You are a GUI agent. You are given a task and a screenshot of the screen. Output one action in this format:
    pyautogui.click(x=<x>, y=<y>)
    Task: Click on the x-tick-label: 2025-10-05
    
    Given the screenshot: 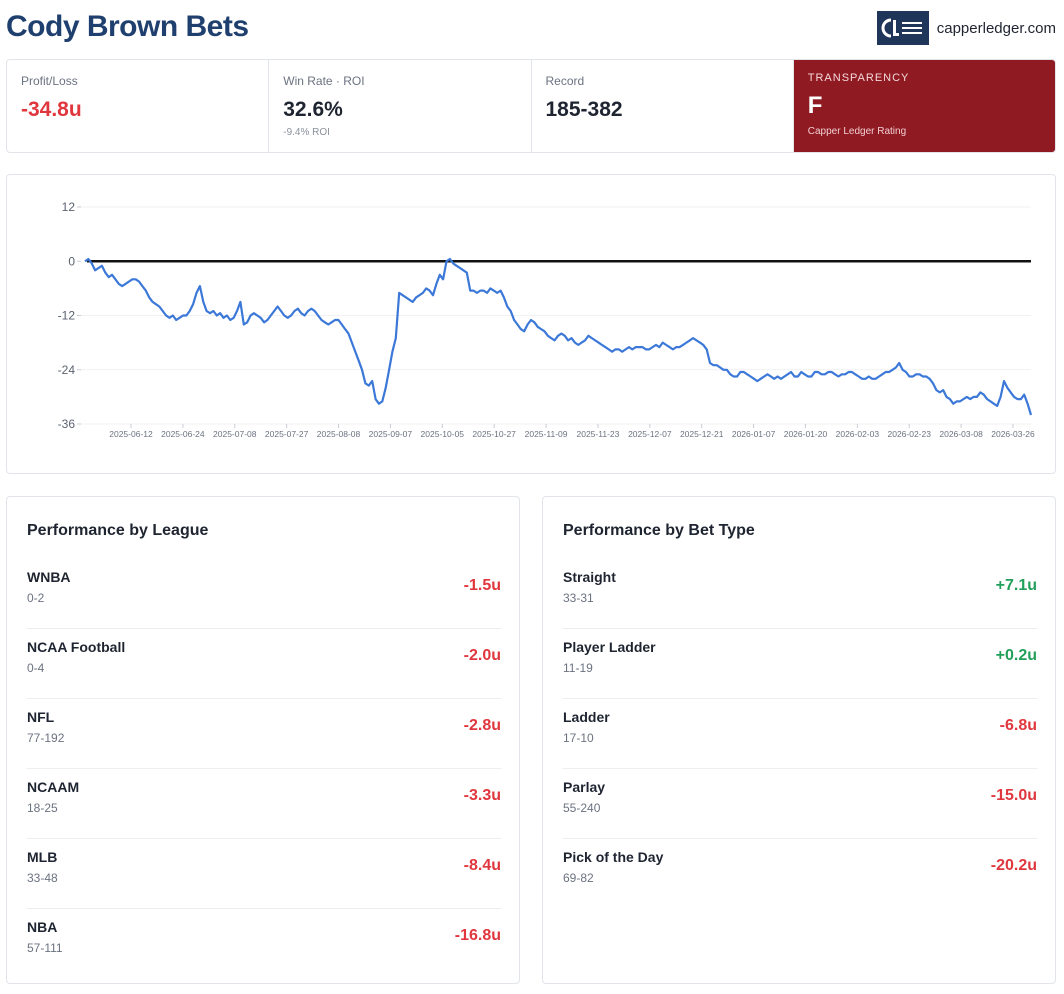 What is the action you would take?
    pyautogui.click(x=443, y=434)
    